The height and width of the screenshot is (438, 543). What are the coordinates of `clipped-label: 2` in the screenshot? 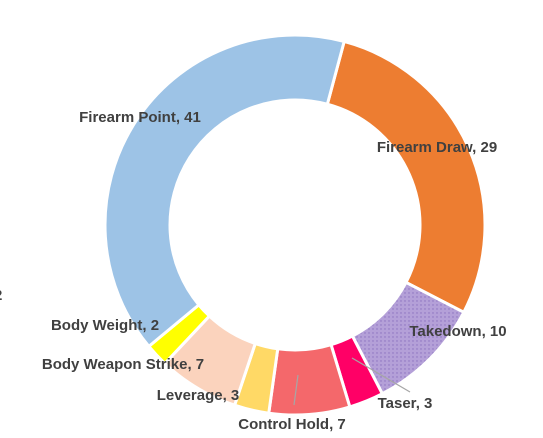 It's located at (1, 295).